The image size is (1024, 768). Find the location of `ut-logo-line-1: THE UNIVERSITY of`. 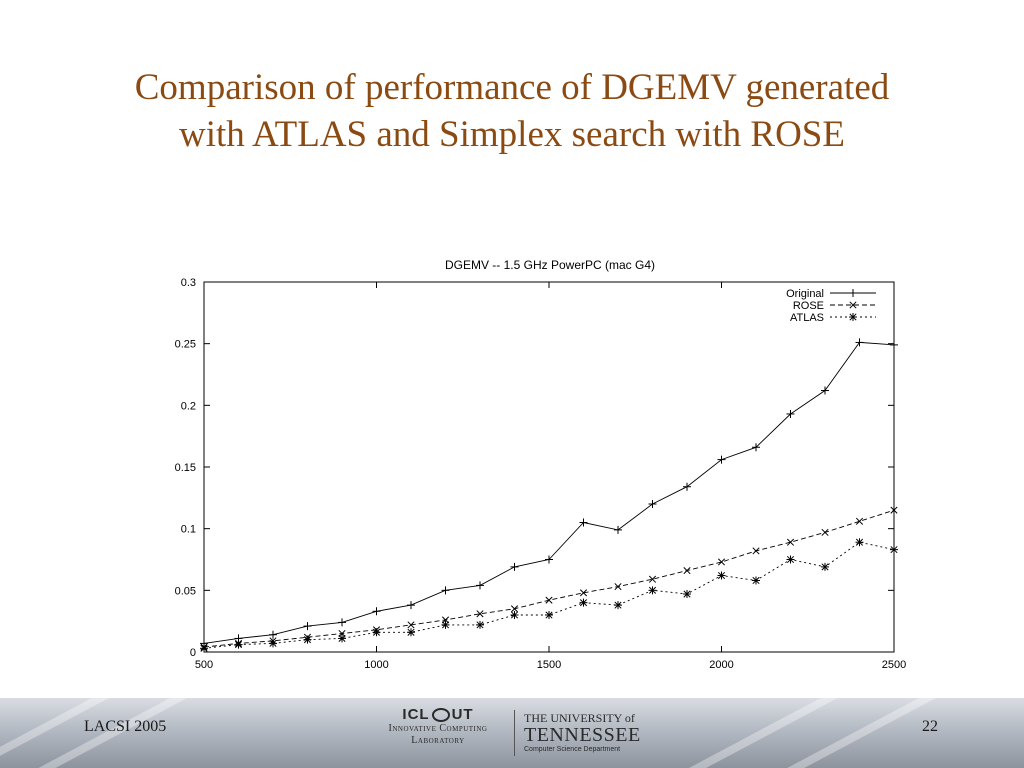

ut-logo-line-1: THE UNIVERSITY of is located at coordinates (579, 718).